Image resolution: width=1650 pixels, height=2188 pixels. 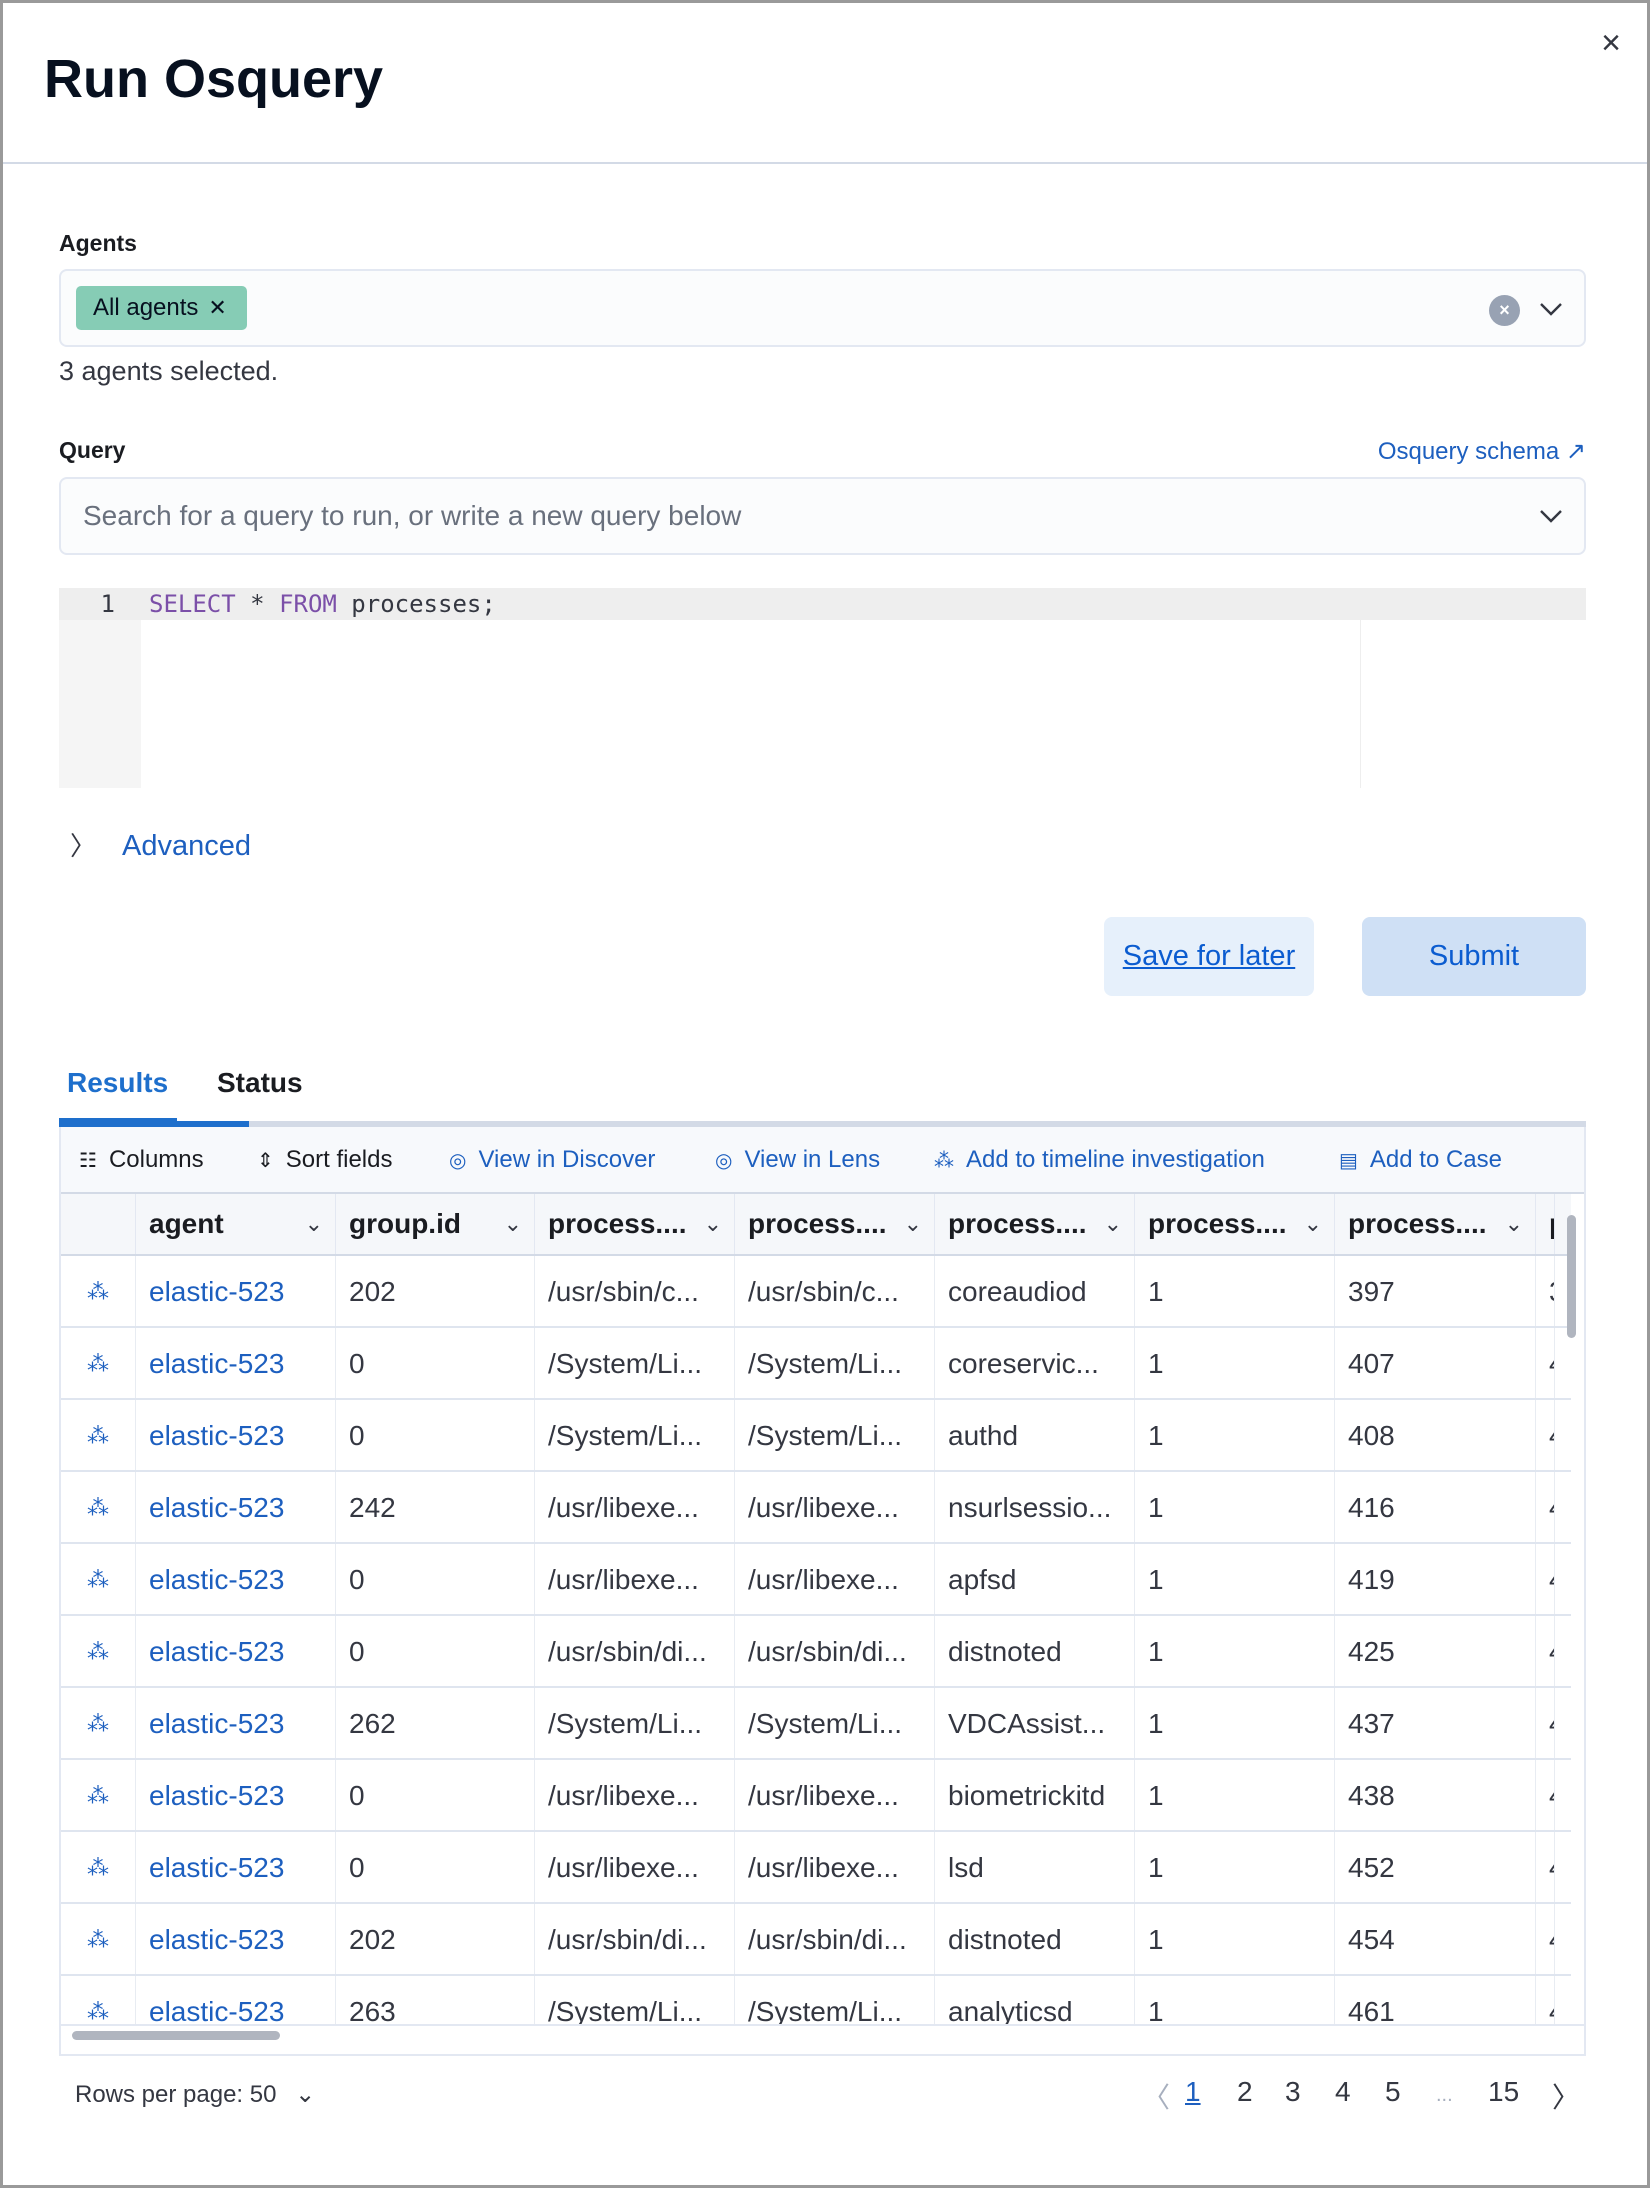 What do you see at coordinates (1482, 451) in the screenshot?
I see `osquery-schema-link: Osquery schema ↗` at bounding box center [1482, 451].